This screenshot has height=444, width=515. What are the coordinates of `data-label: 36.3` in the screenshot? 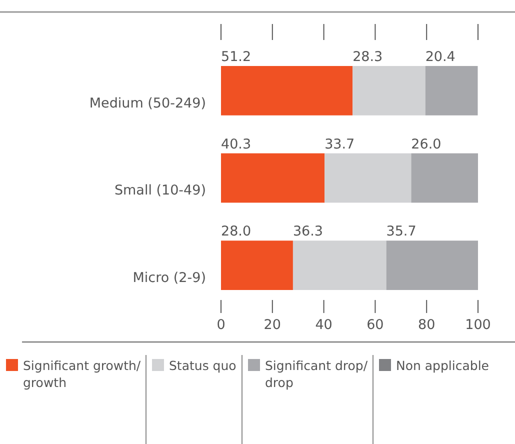 It's located at (308, 232).